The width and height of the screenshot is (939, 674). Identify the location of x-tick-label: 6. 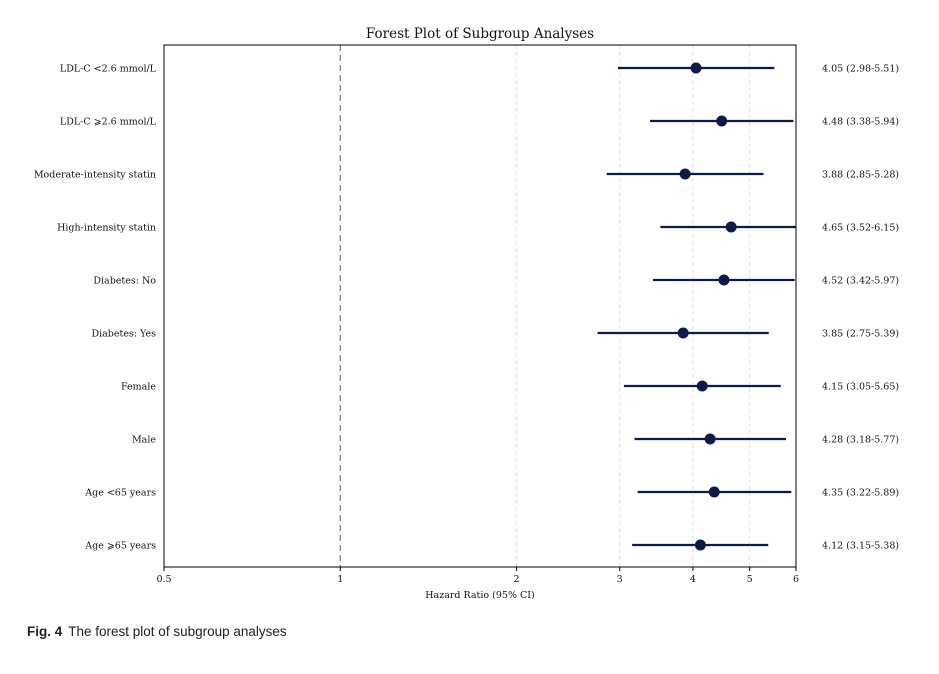
(796, 579).